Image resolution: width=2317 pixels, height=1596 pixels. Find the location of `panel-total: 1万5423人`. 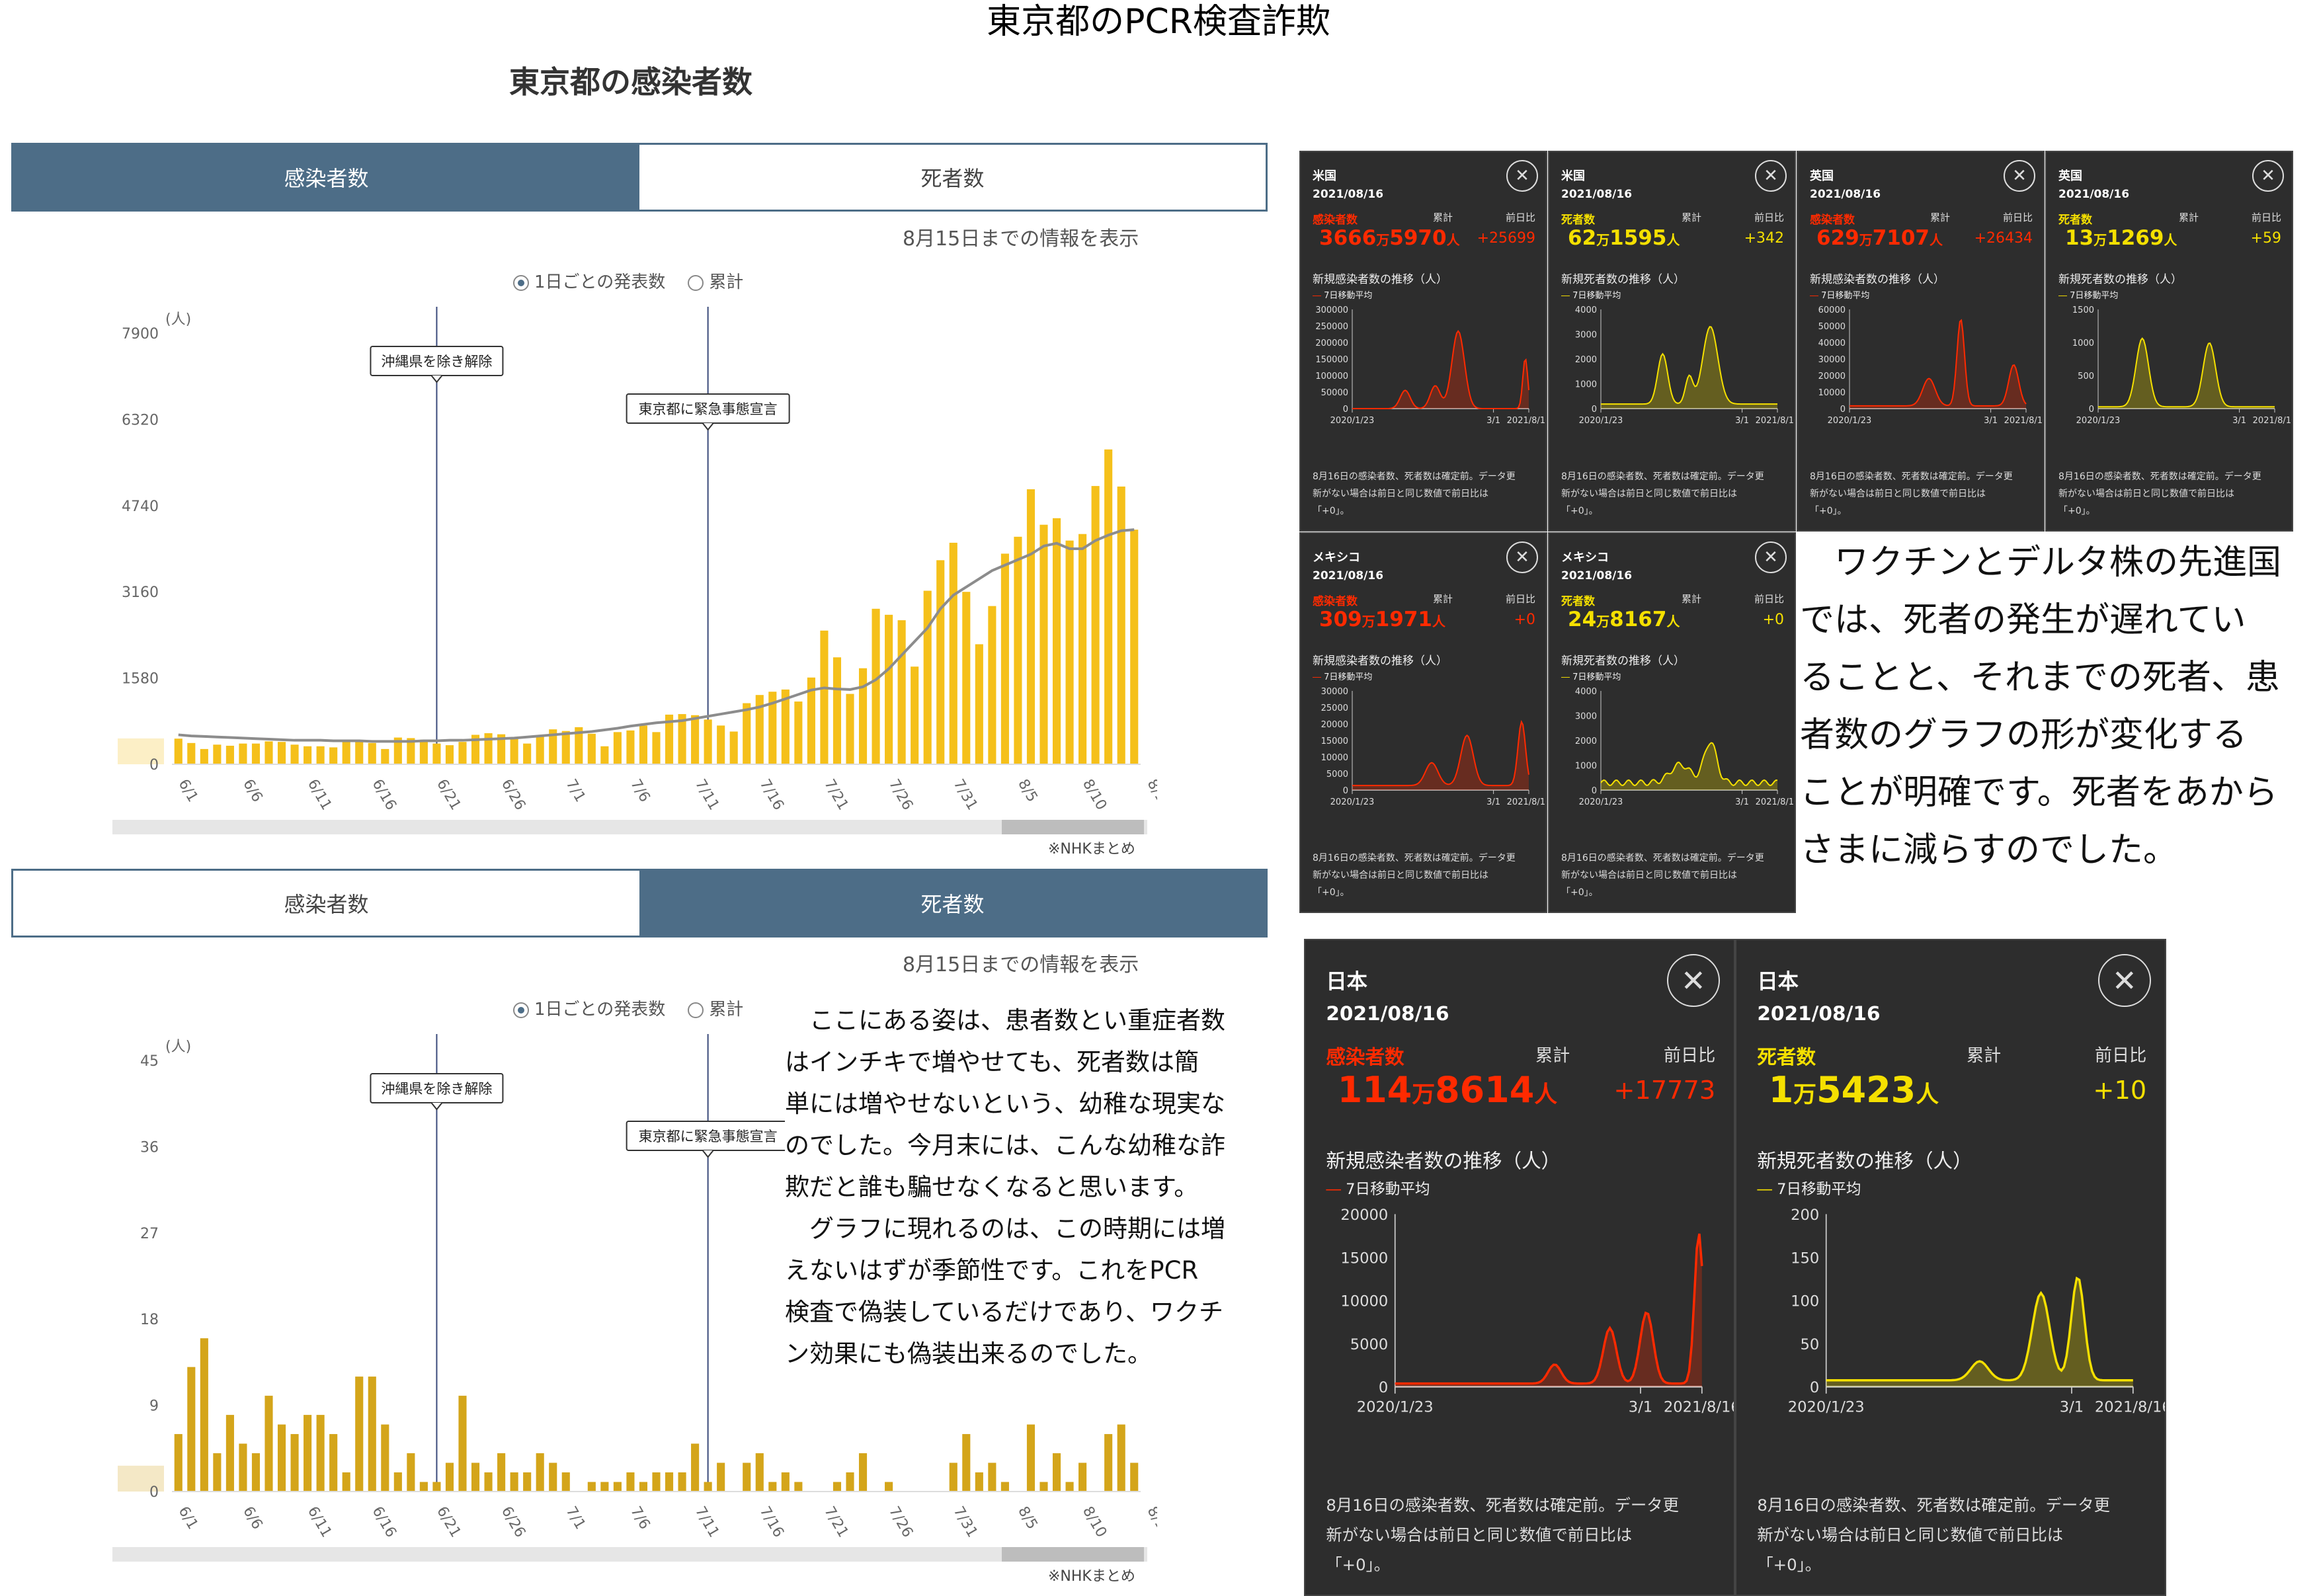

panel-total: 1万5423人 is located at coordinates (1854, 1090).